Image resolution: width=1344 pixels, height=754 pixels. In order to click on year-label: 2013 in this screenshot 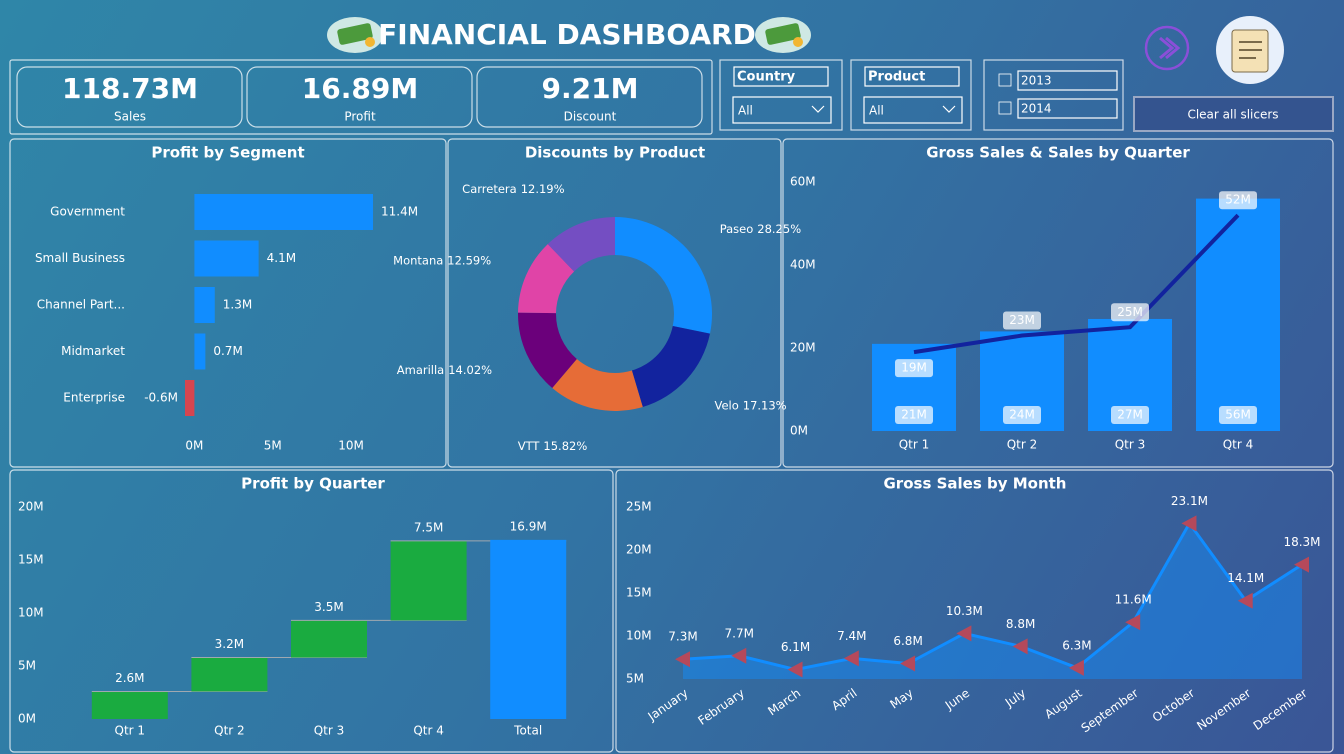, I will do `click(1036, 81)`.